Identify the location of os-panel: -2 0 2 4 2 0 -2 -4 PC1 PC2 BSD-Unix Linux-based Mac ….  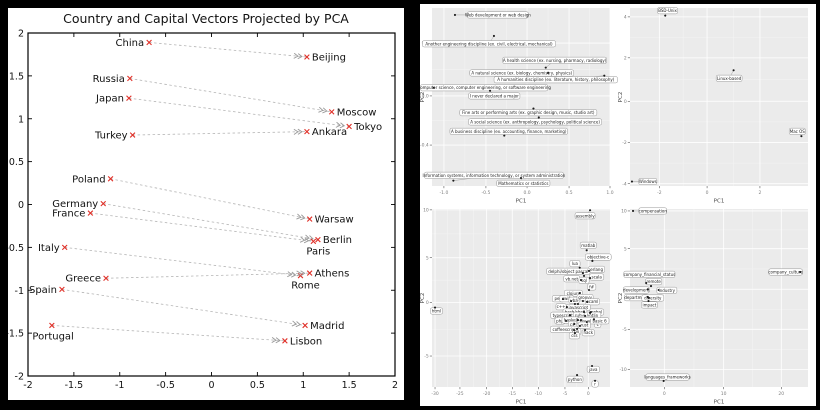
(713, 106).